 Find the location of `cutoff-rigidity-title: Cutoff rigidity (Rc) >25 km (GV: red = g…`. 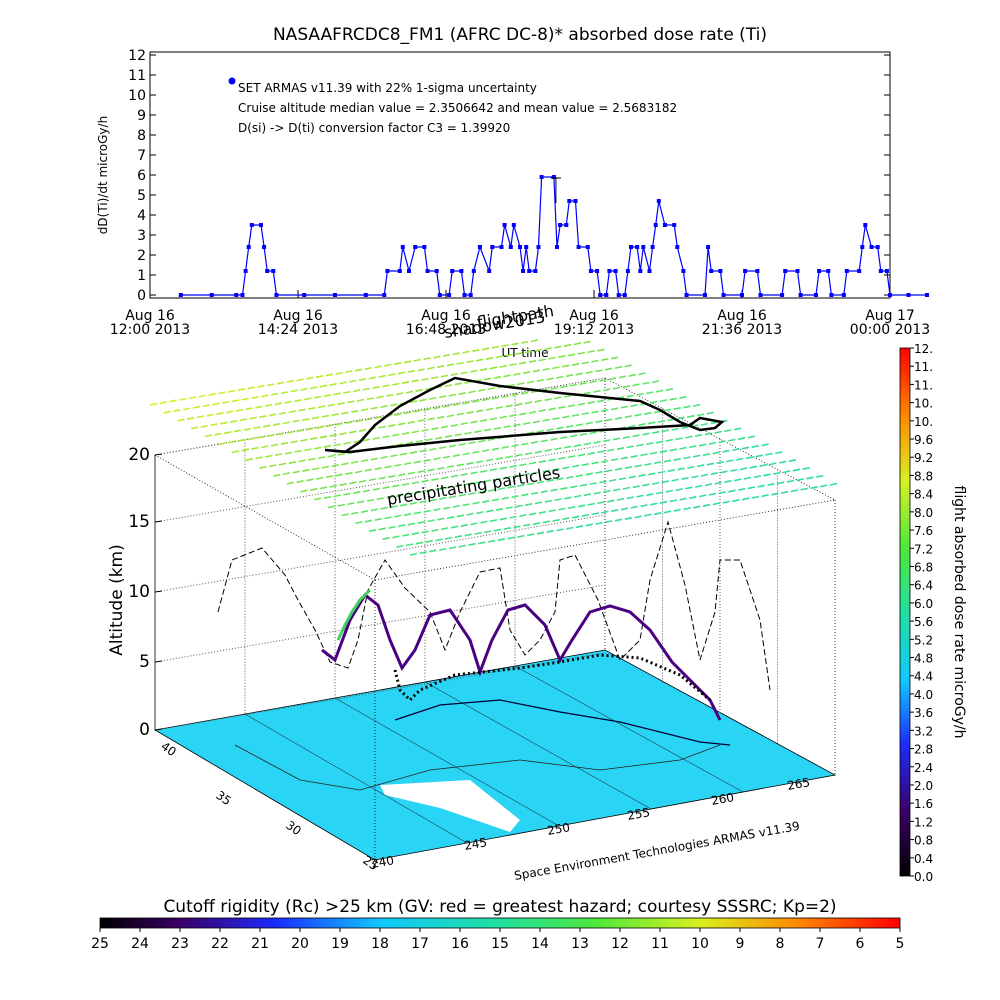

cutoff-rigidity-title: Cutoff rigidity (Rc) >25 km (GV: red = g… is located at coordinates (499, 907).